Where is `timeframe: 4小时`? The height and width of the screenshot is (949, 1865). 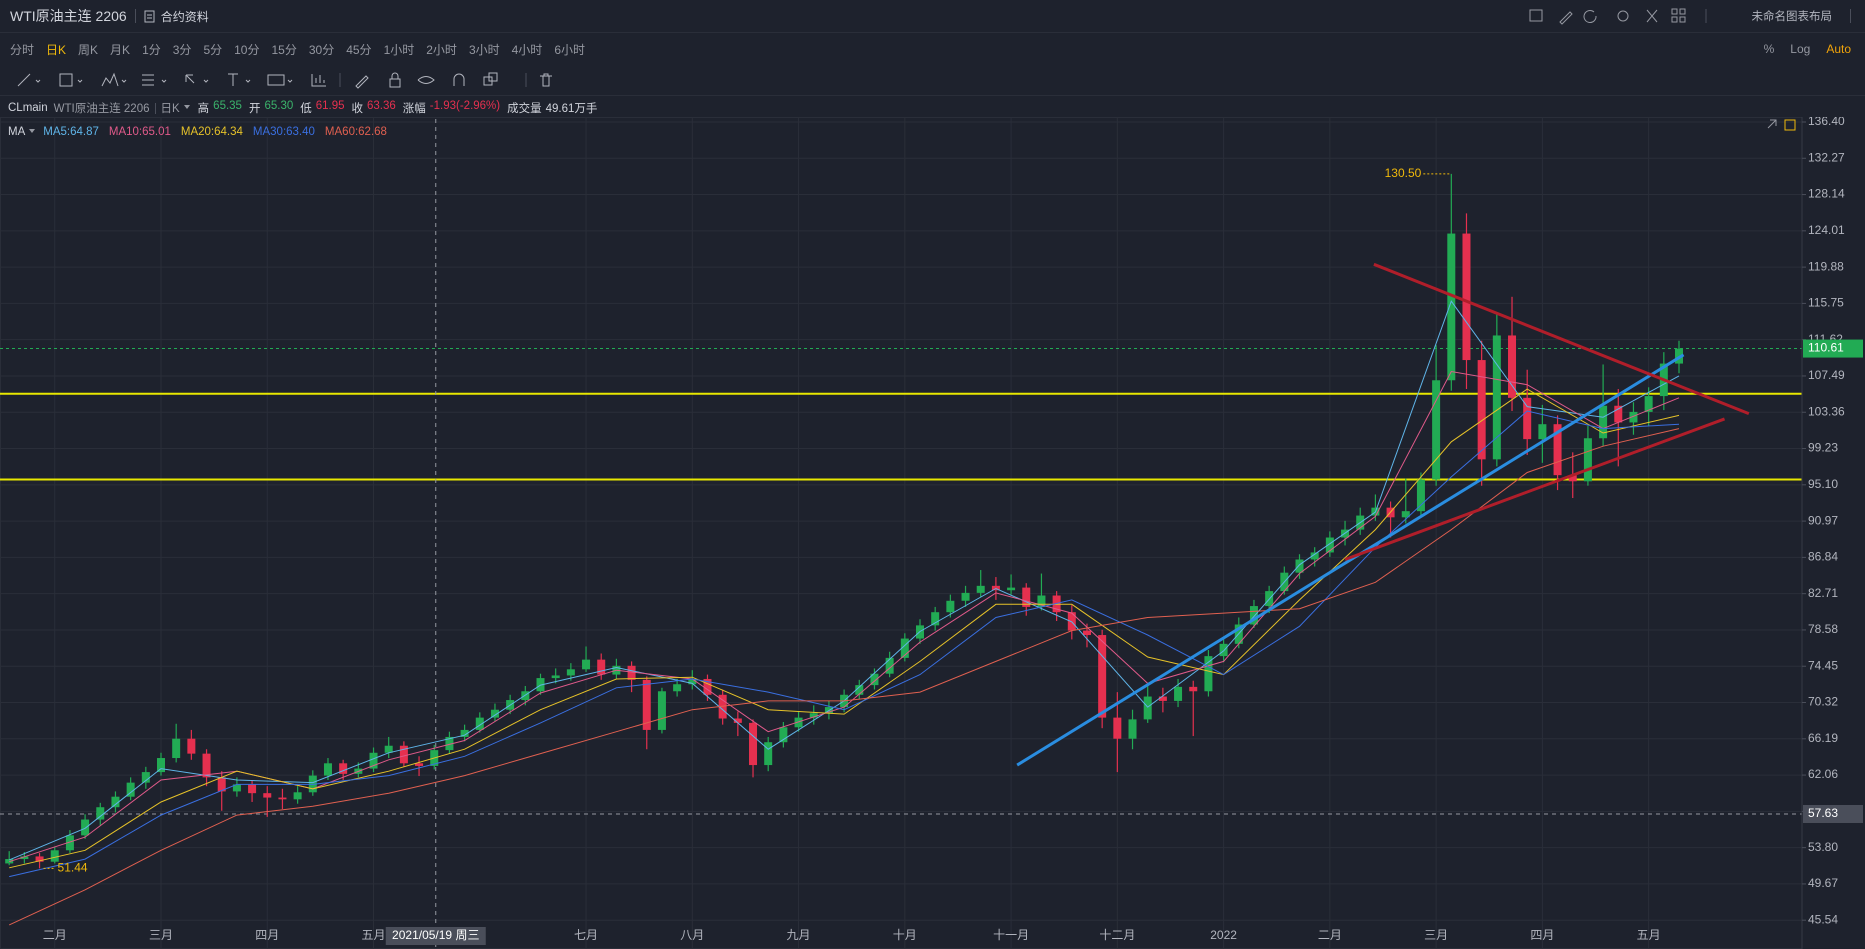
timeframe: 4小时 is located at coordinates (527, 49).